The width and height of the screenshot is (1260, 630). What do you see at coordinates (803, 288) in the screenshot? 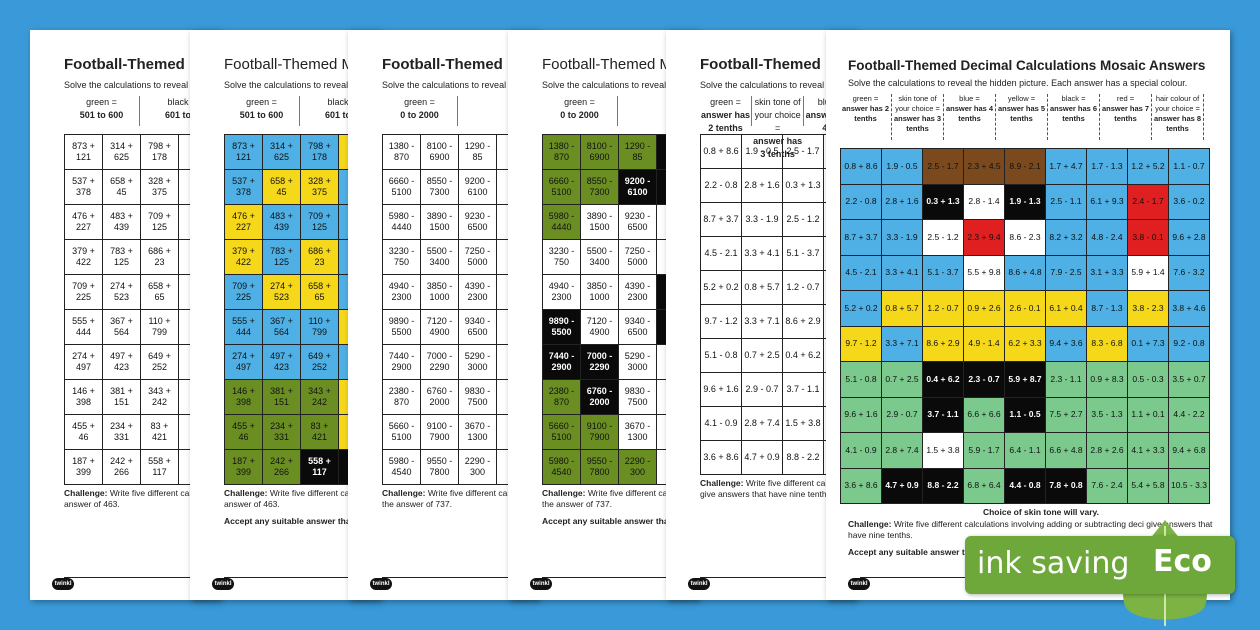
I see `grid-cell: 1.2 - 0.7` at bounding box center [803, 288].